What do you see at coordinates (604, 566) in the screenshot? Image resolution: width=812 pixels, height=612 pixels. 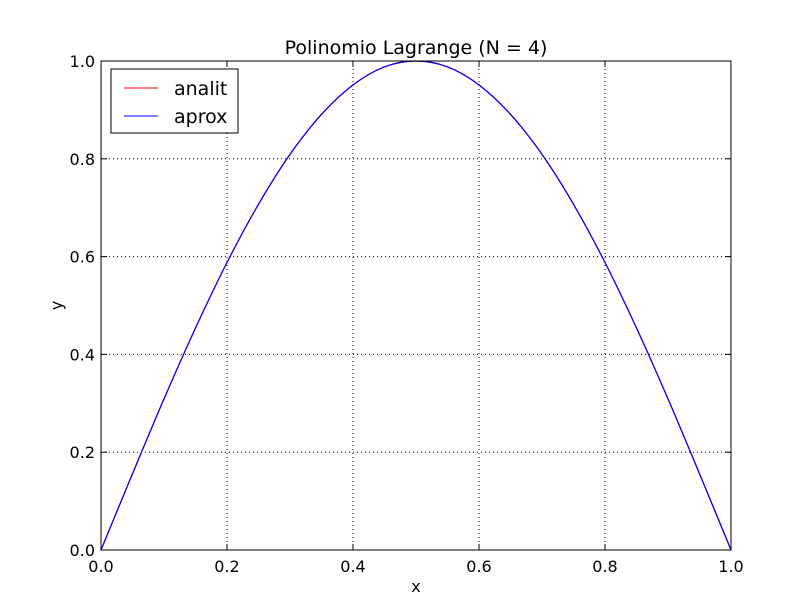 I see `x-tick-label: 0.8` at bounding box center [604, 566].